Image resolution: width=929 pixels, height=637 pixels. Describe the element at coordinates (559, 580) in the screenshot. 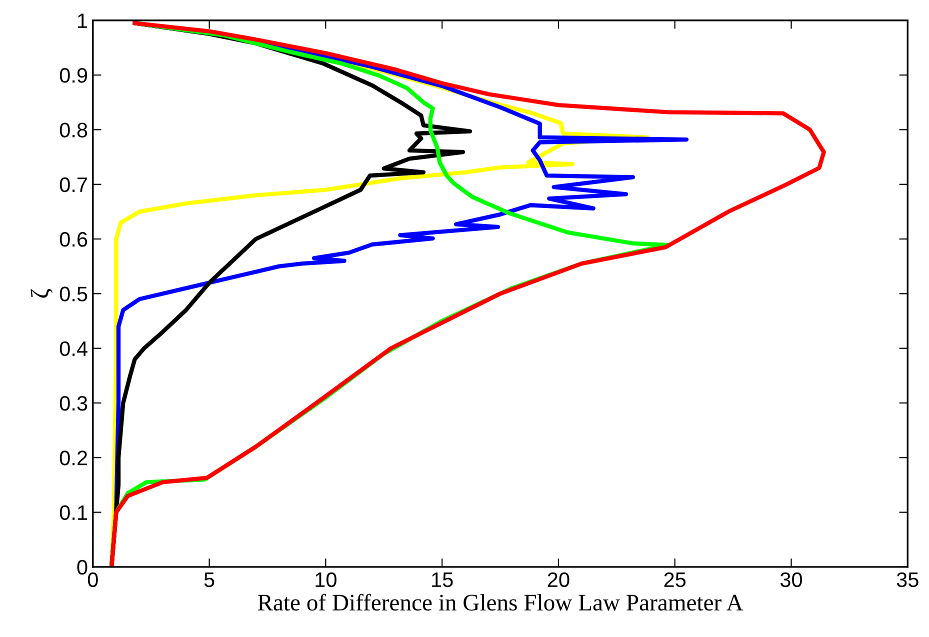

I see `x-tick-label: 20` at that location.